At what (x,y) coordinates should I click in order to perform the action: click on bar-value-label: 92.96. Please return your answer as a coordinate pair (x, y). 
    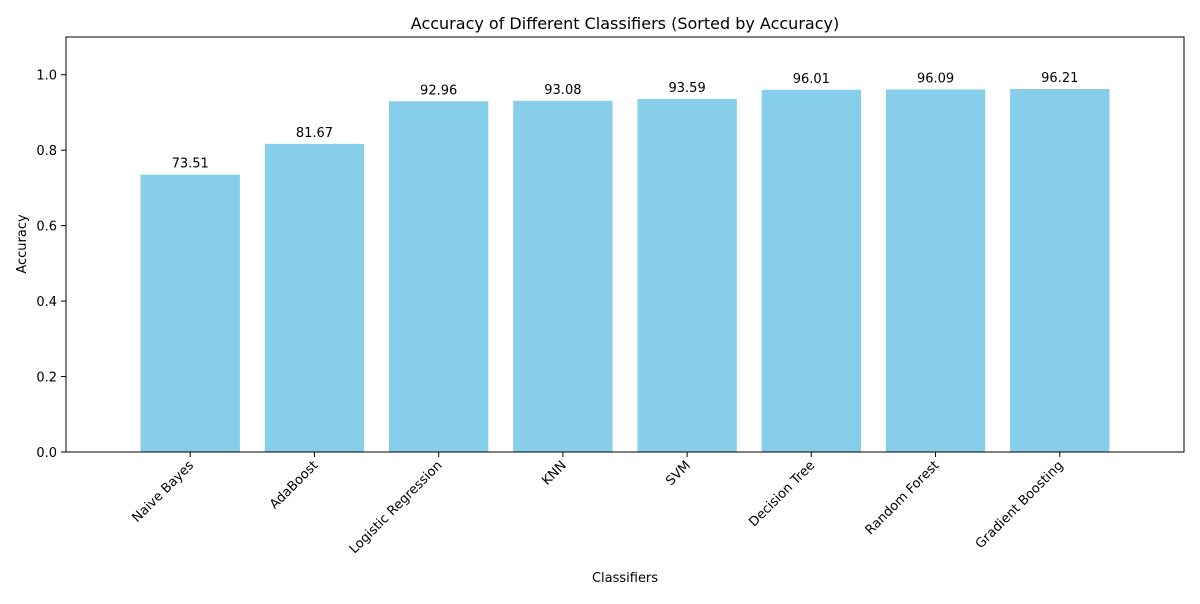
    Looking at the image, I should click on (438, 90).